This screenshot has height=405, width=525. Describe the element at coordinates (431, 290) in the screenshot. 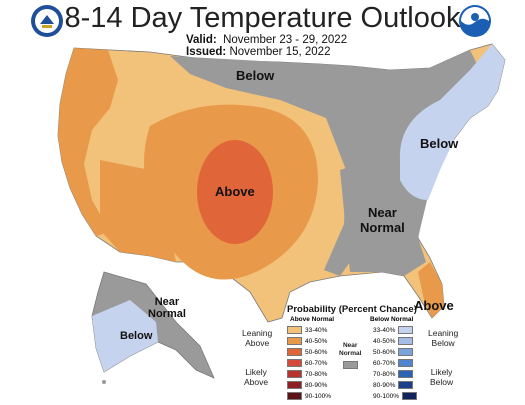

I see `florida-above` at that location.